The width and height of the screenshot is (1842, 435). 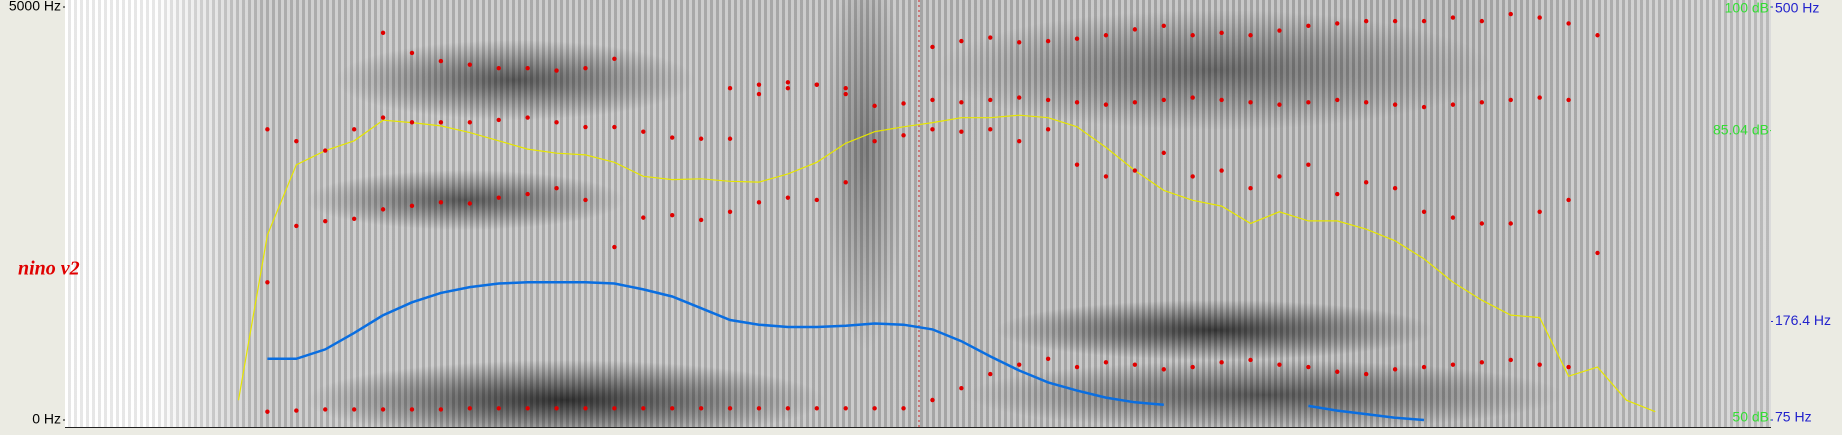 What do you see at coordinates (1797, 8) in the screenshot?
I see `y3-tick-label: 500 Hz` at bounding box center [1797, 8].